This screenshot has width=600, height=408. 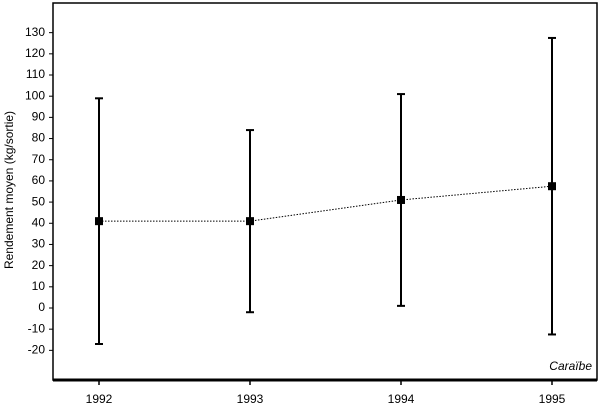 What do you see at coordinates (35, 53) in the screenshot?
I see `y-tick-label: 120` at bounding box center [35, 53].